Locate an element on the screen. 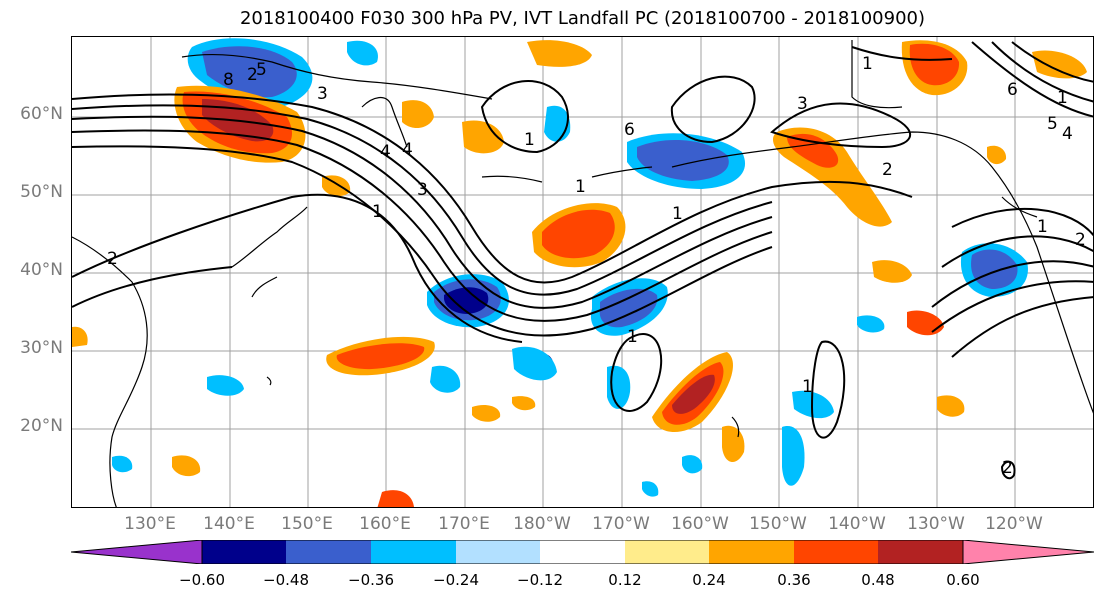 The height and width of the screenshot is (601, 1105). lon-label: 120°W is located at coordinates (1014, 524).